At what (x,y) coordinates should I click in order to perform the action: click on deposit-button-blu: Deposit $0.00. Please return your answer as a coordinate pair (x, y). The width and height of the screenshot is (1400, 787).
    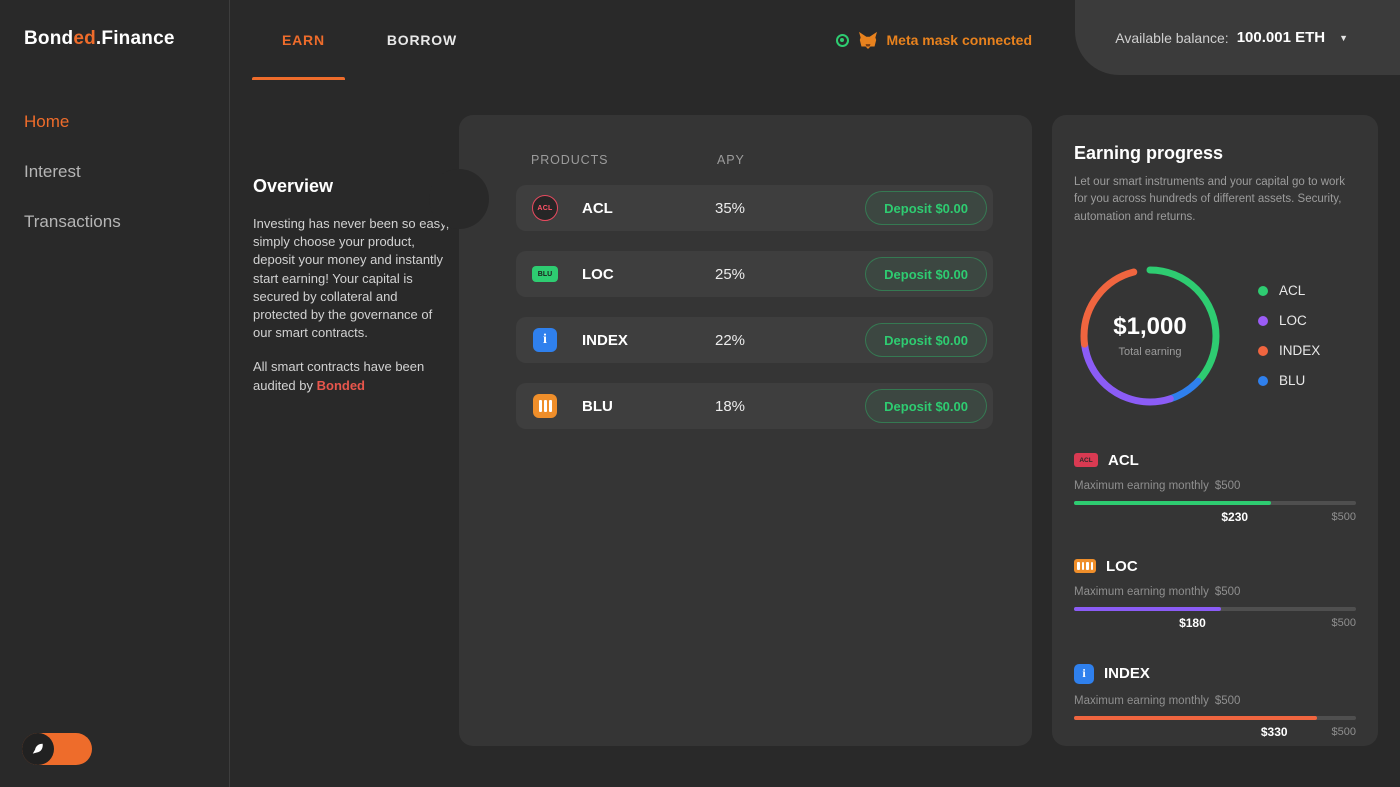
    Looking at the image, I should click on (926, 406).